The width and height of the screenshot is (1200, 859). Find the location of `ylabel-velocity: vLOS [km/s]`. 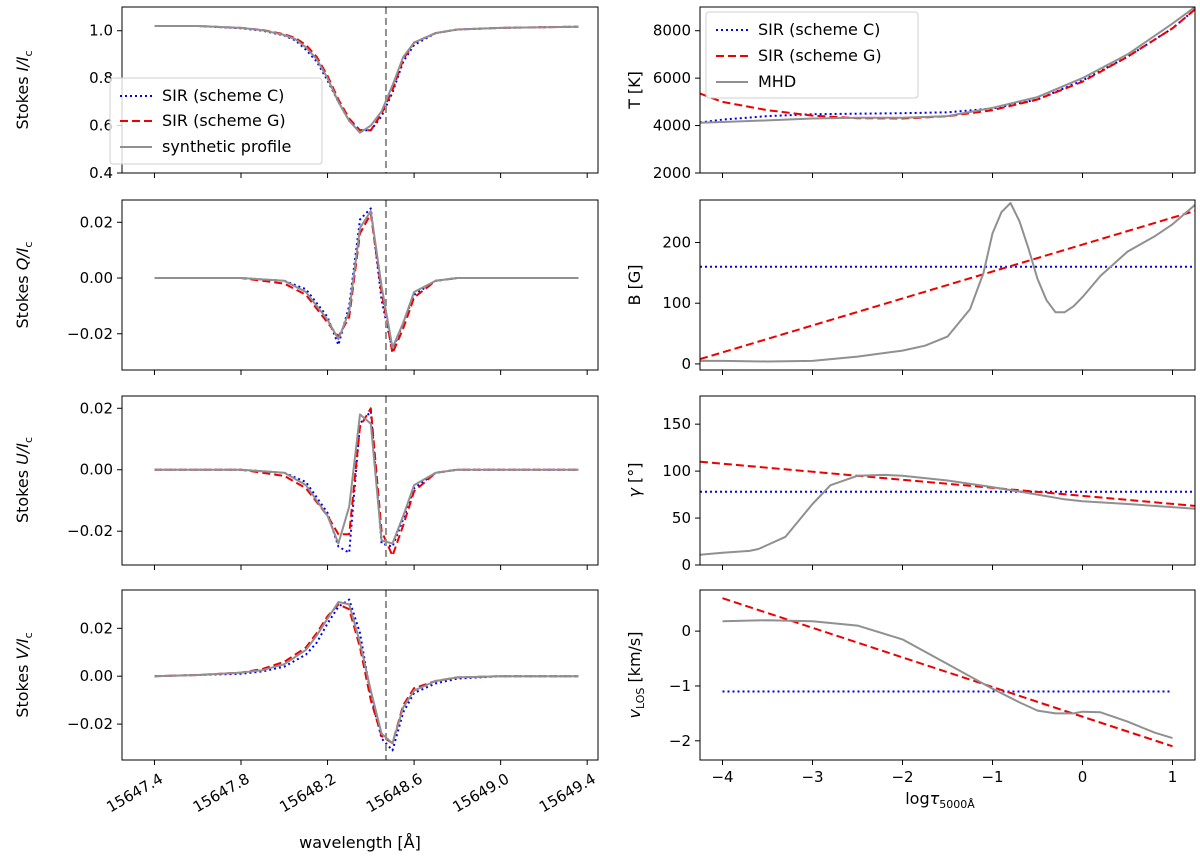

ylabel-velocity: vLOS [km/s] is located at coordinates (636, 674).